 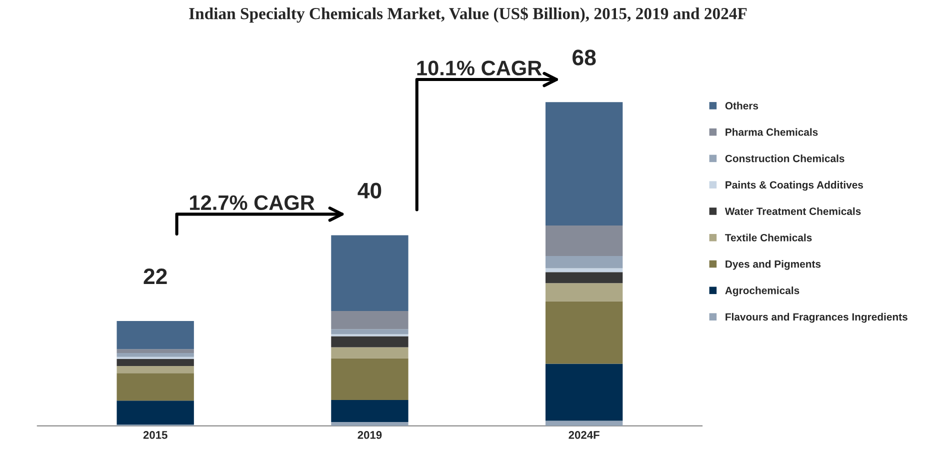 What do you see at coordinates (468, 15) in the screenshot?
I see `chart-title: Indian Specialty Chemicals Market, Value (US$ Billion), 2015, 2019 and 2024F` at bounding box center [468, 15].